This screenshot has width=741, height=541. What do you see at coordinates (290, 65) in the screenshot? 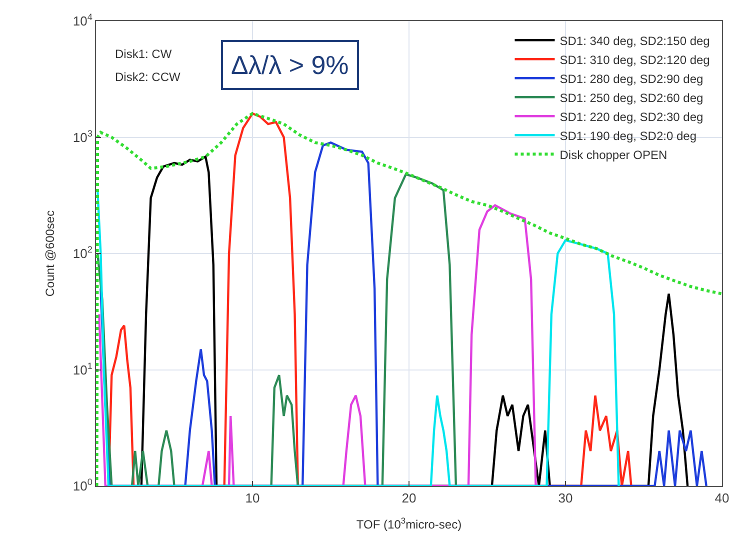
I see `annotation: Δλ/λ > 9%` at bounding box center [290, 65].